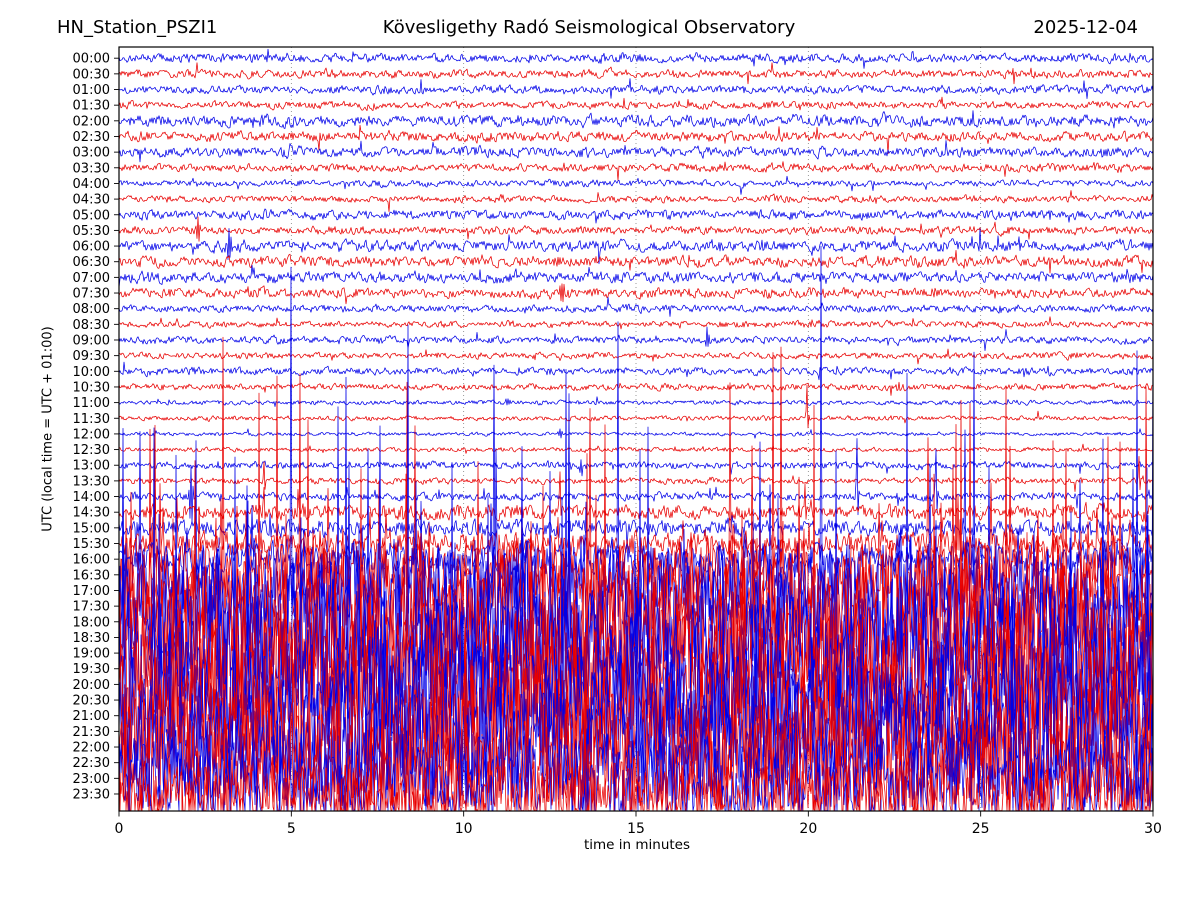  I want to click on y-tick-label-03:00: 03:00, so click(91, 153).